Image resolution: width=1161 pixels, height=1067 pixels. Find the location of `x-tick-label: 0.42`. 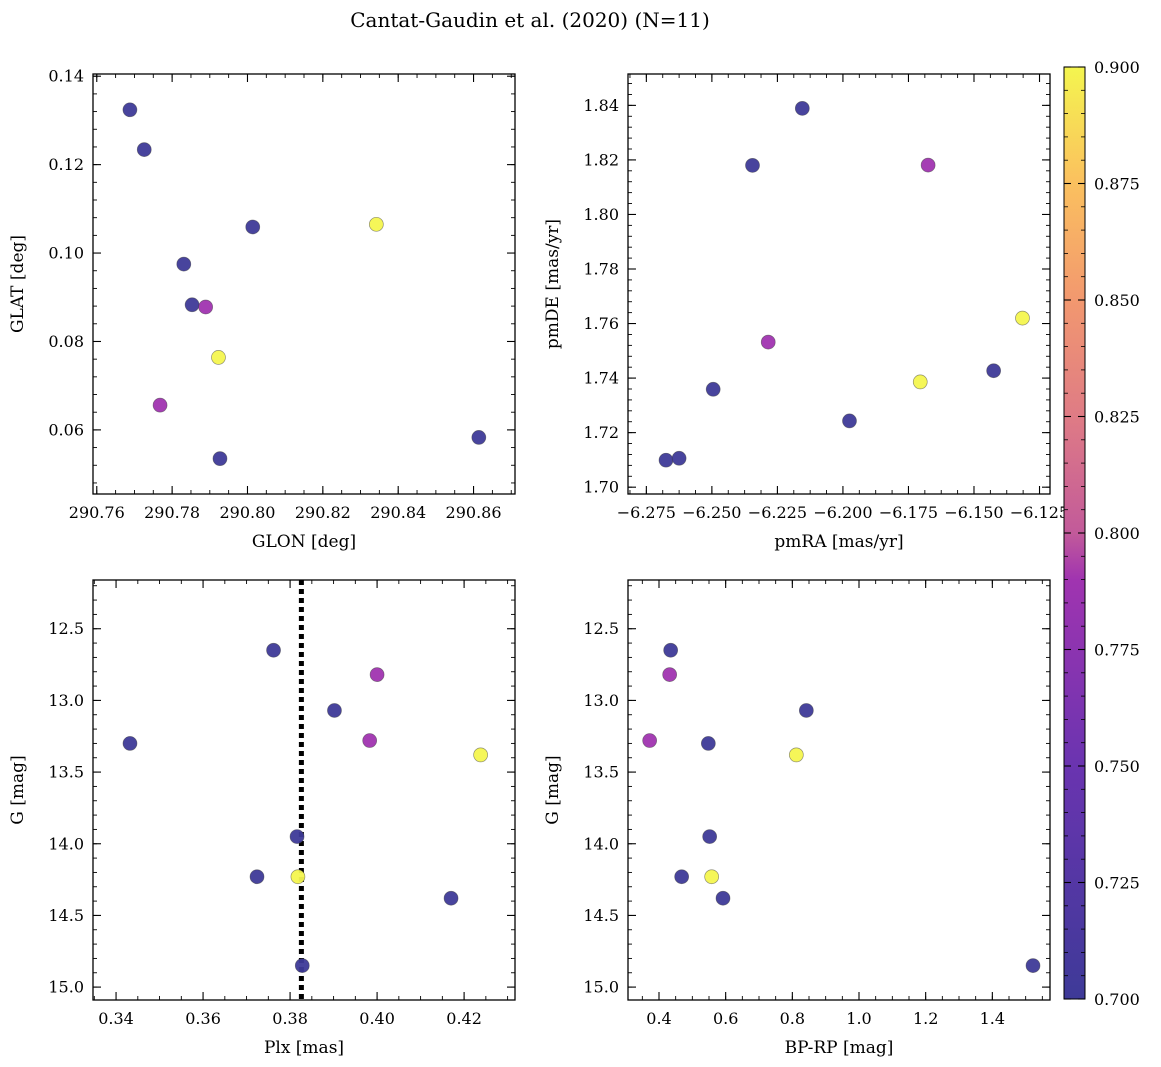

x-tick-label: 0.42 is located at coordinates (464, 1018).